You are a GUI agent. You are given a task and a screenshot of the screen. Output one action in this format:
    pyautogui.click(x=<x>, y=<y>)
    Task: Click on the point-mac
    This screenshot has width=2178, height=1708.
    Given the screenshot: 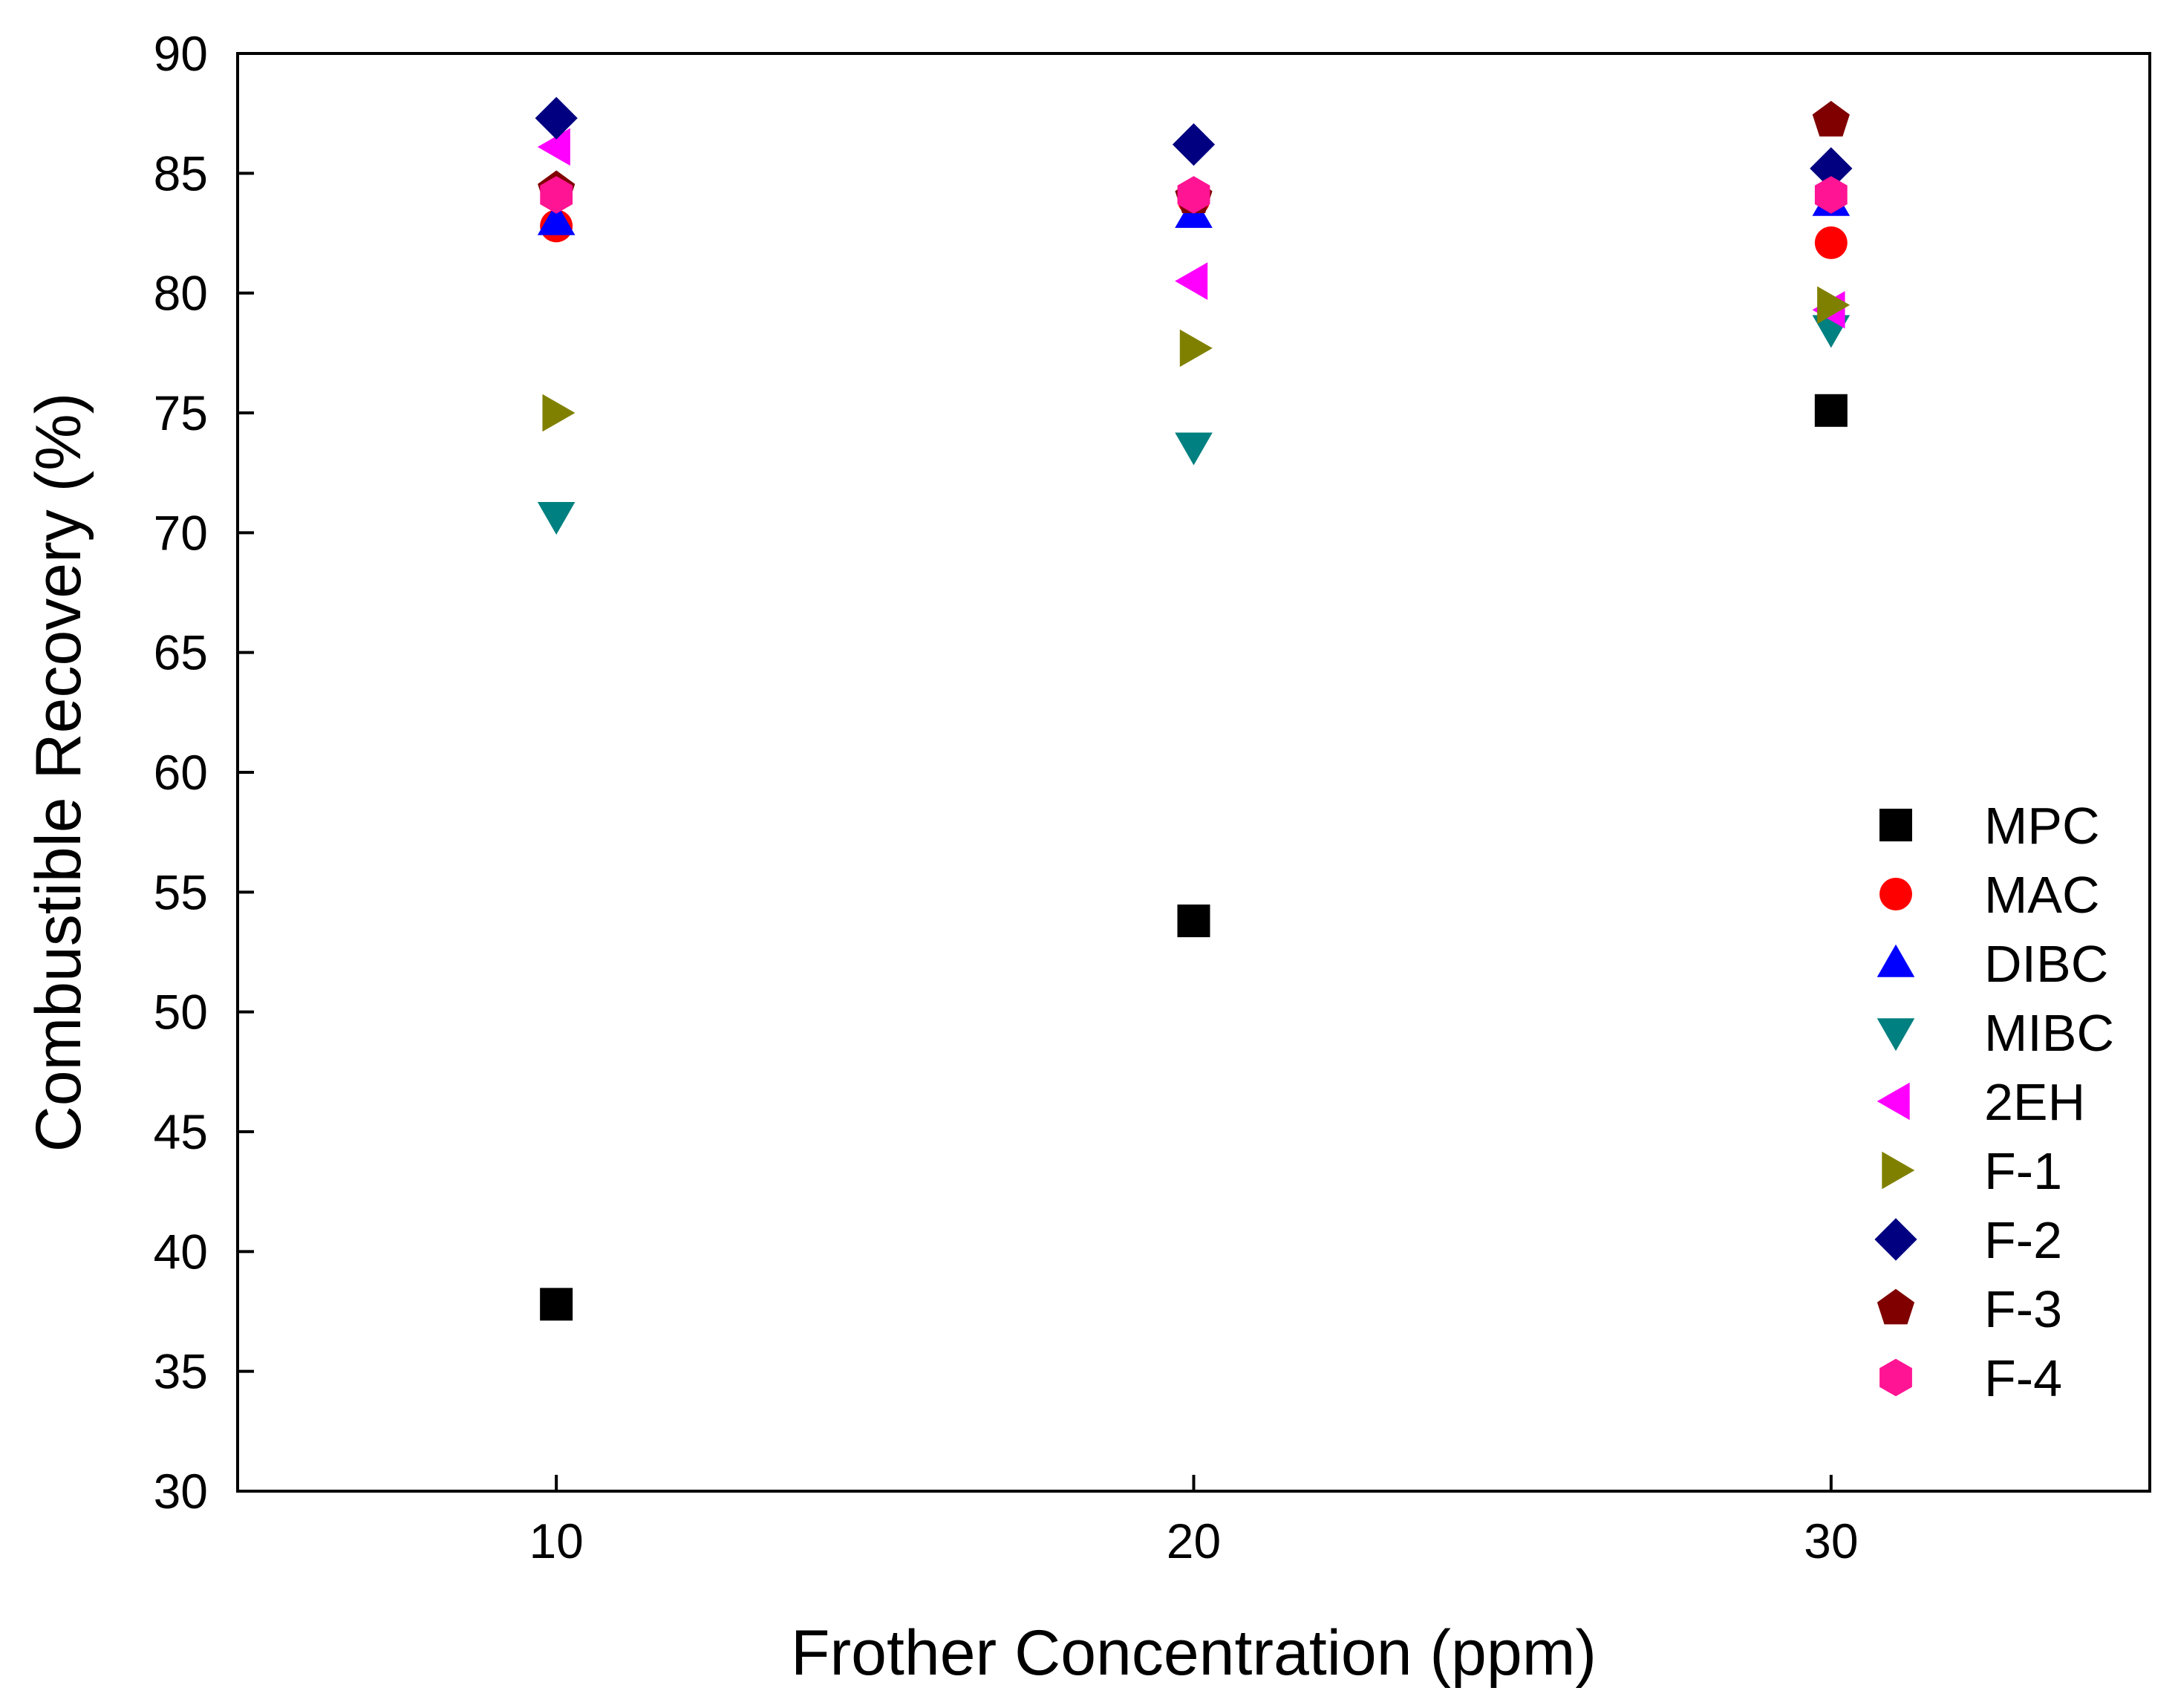 What is the action you would take?
    pyautogui.click(x=1831, y=242)
    